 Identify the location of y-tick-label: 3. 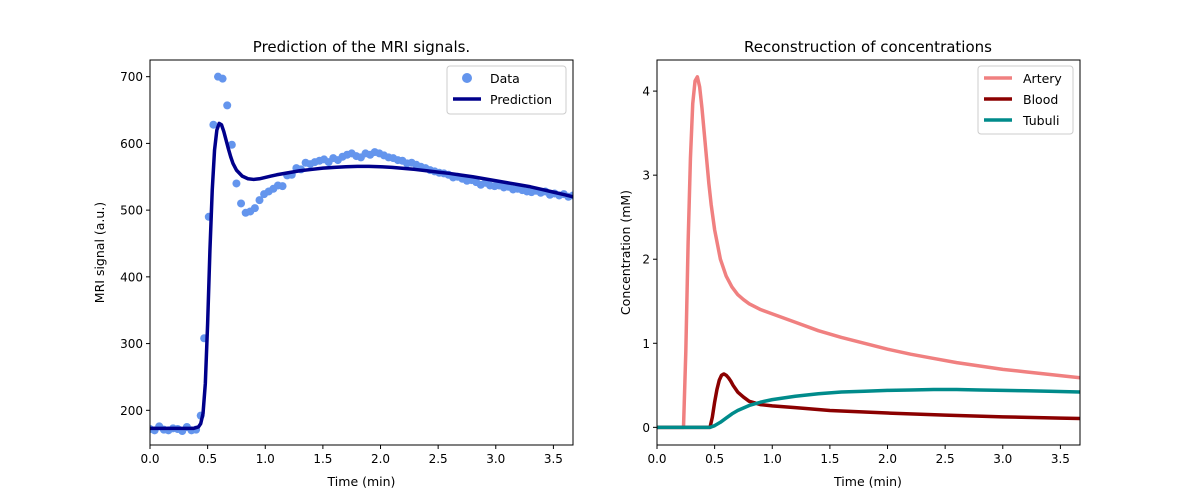
(646, 176).